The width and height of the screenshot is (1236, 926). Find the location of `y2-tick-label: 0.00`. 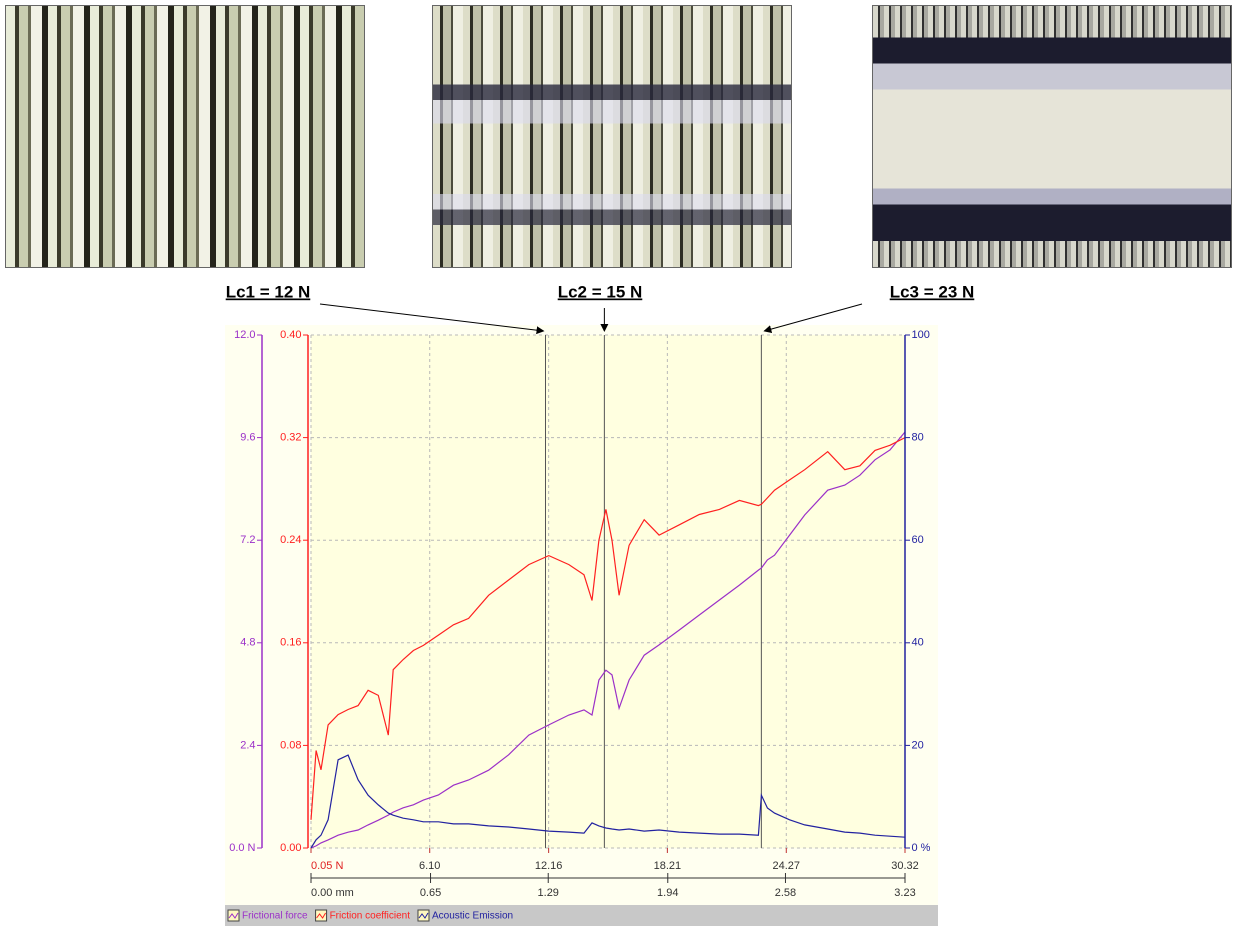

y2-tick-label: 0.00 is located at coordinates (290, 848).